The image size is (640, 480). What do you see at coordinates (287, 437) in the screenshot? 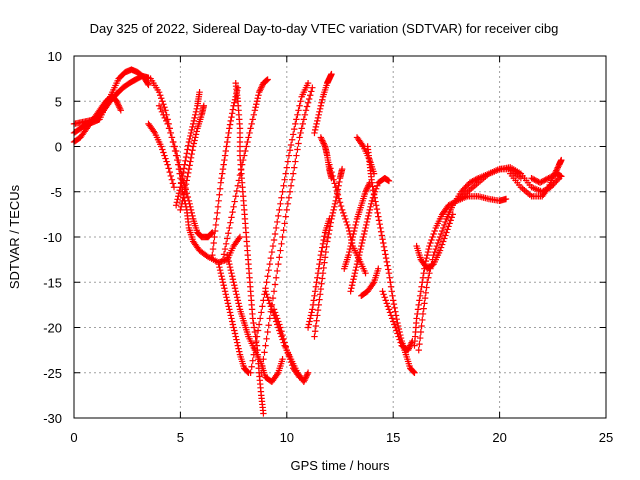
I see `x-tick-label: 10` at bounding box center [287, 437].